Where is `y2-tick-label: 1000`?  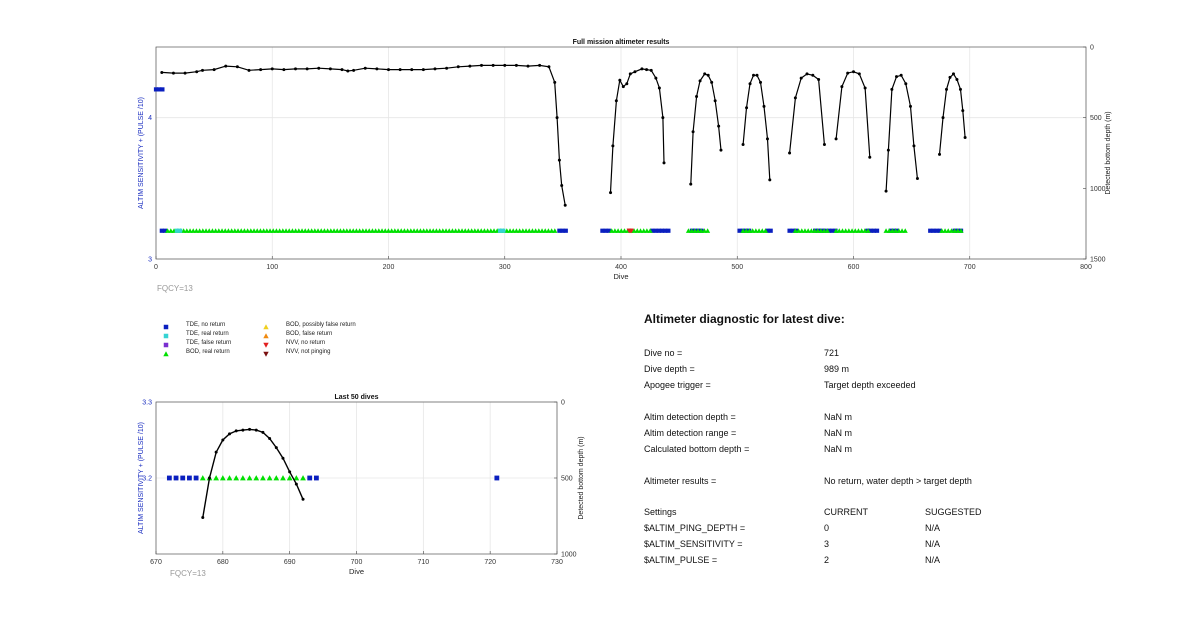
y2-tick-label: 1000 is located at coordinates (569, 555).